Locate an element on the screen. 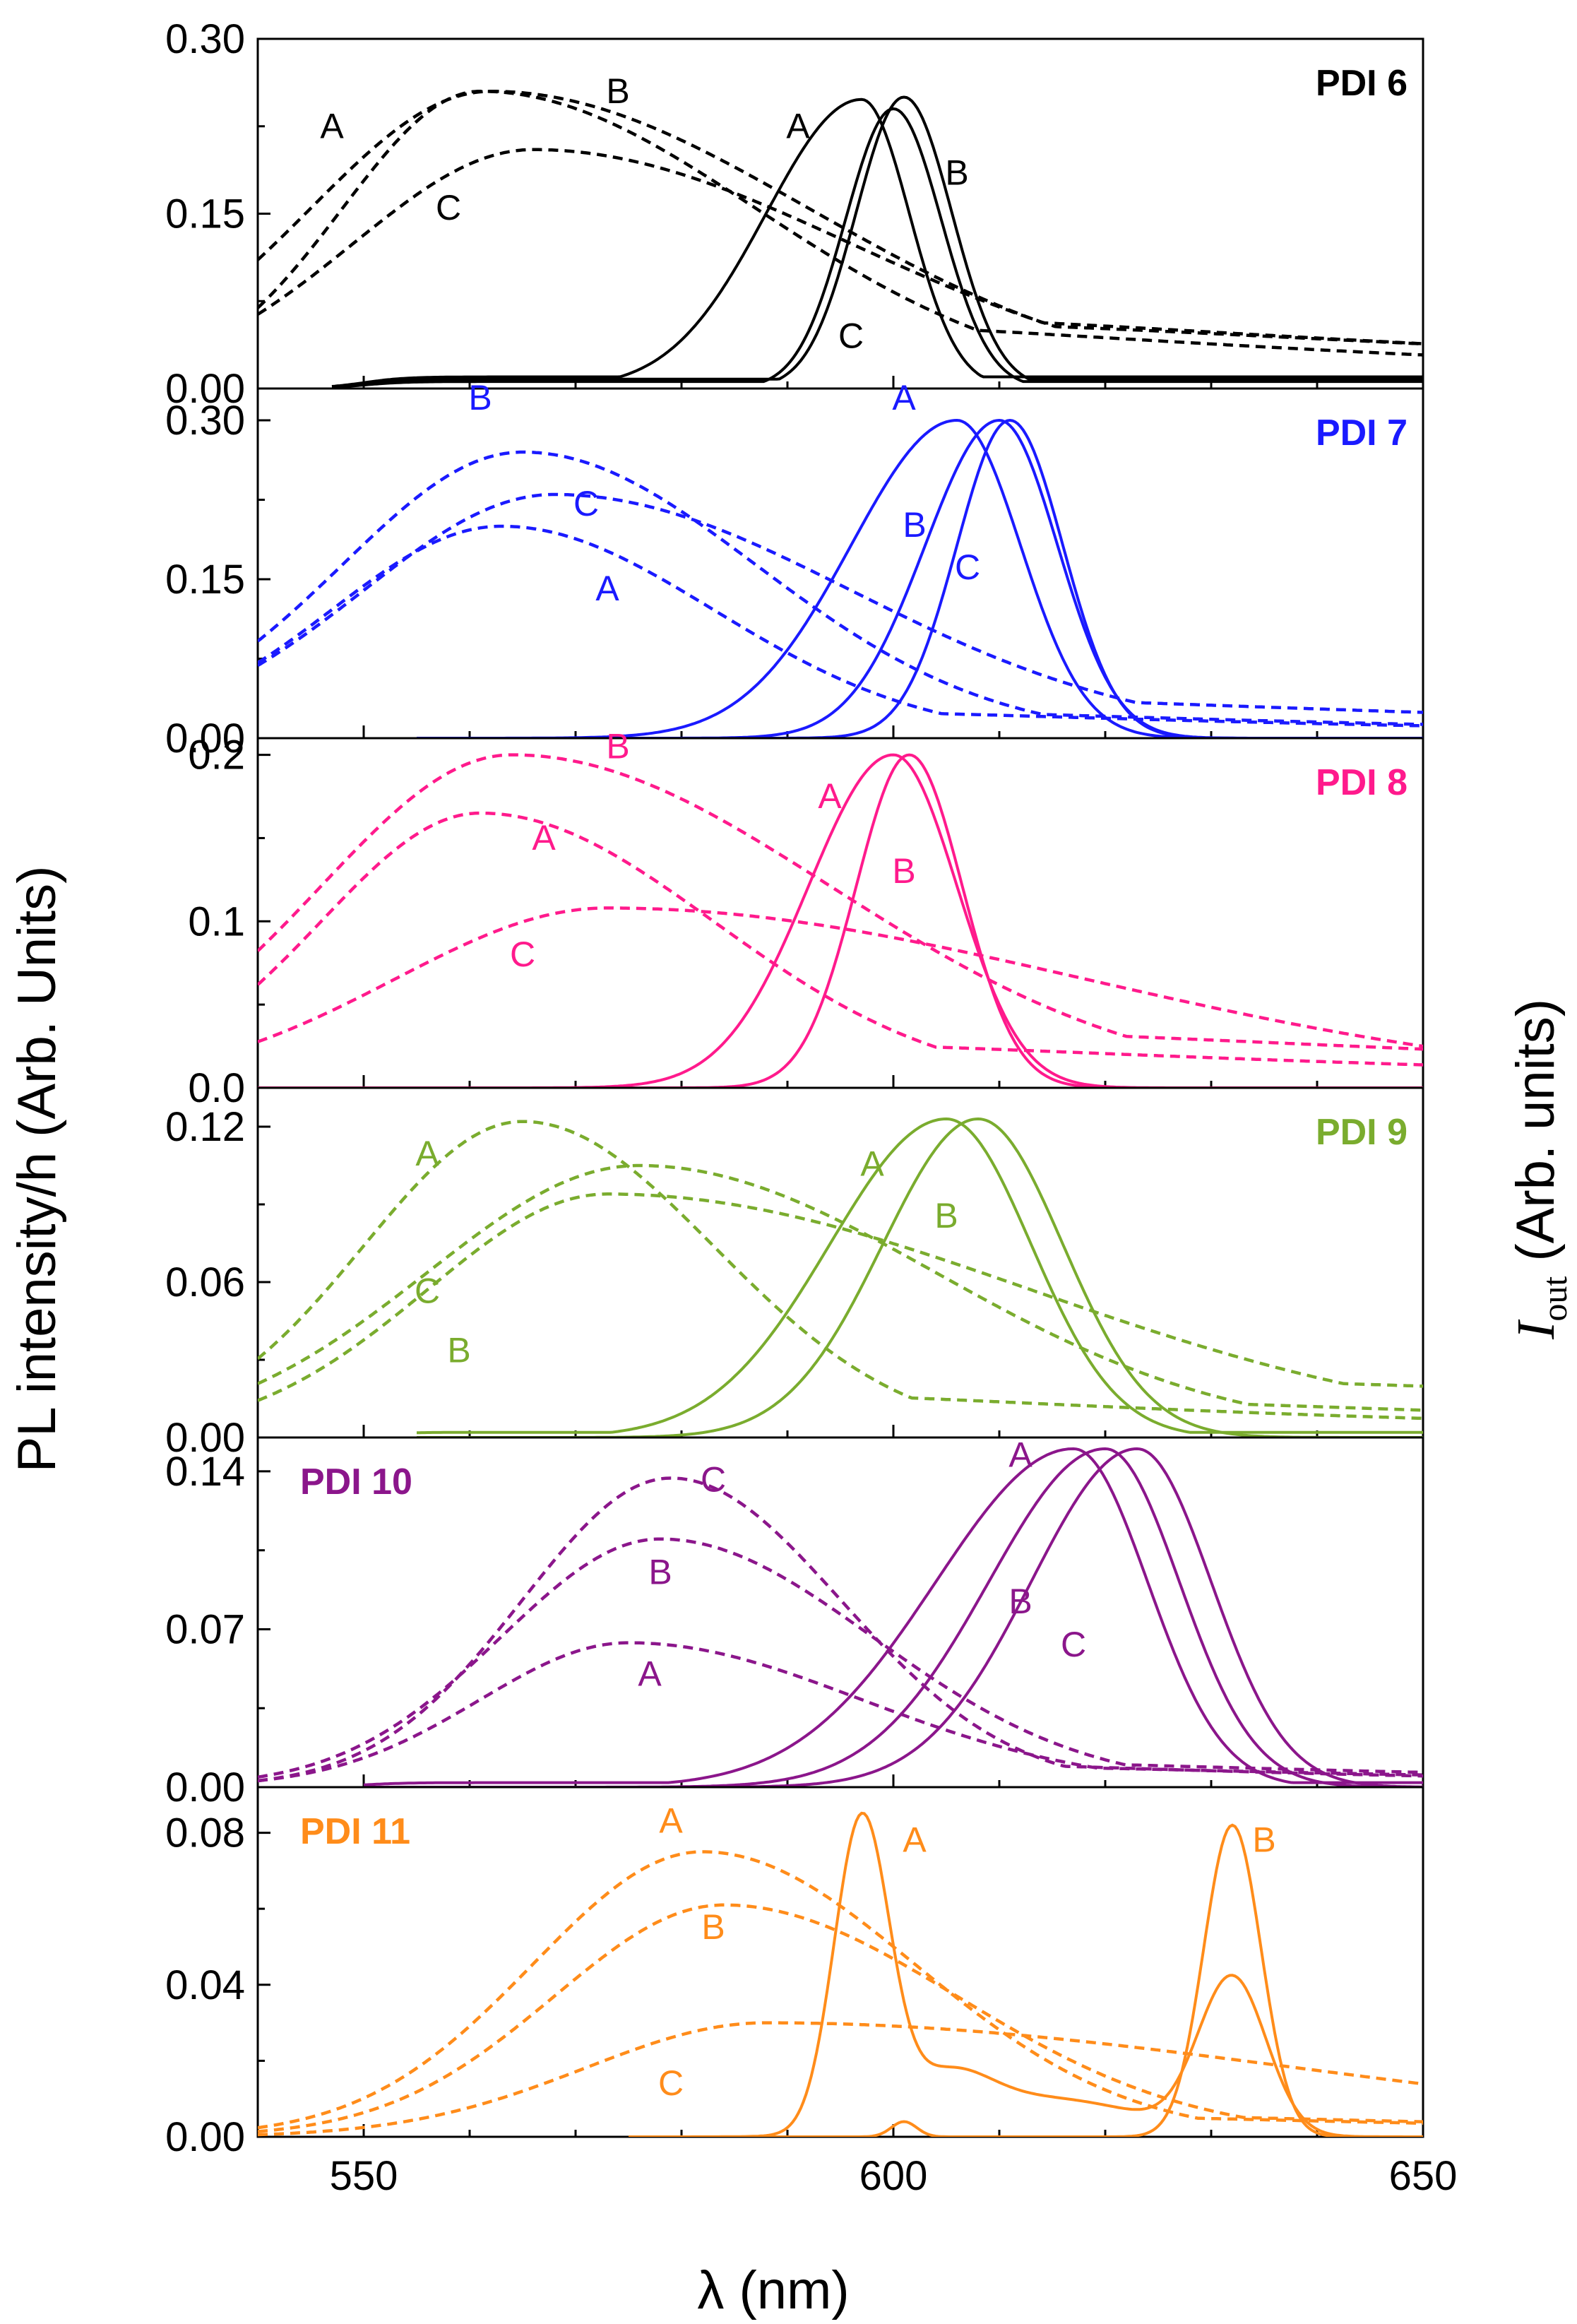  panel-title: PDI 9 is located at coordinates (1362, 1132).